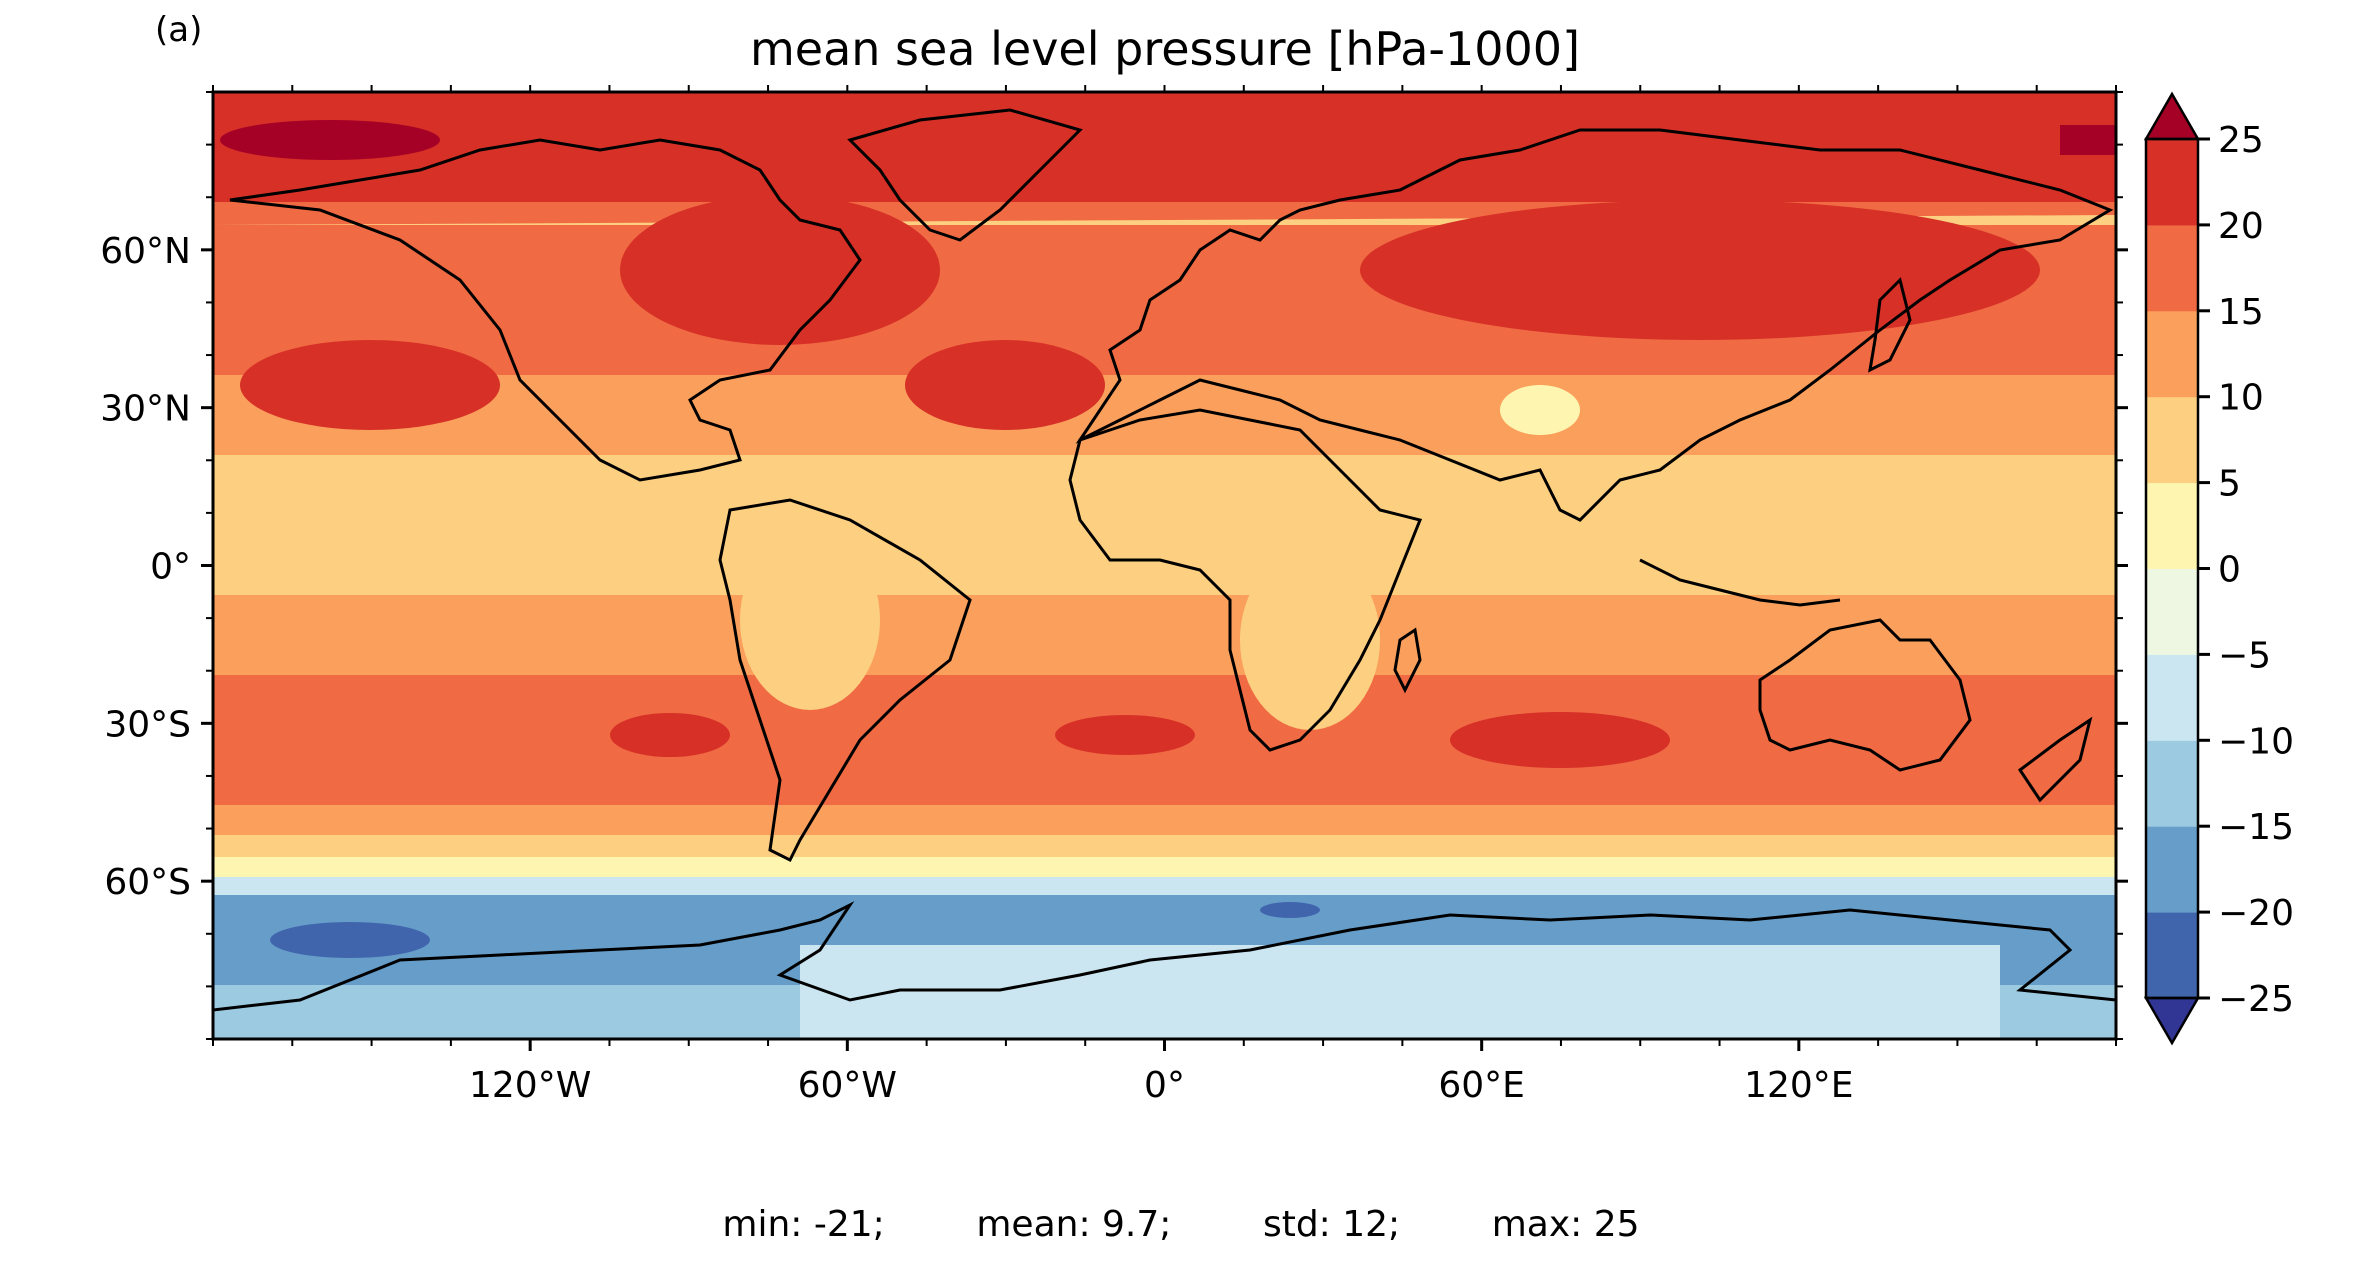 This screenshot has height=1263, width=2362. I want to click on colorbar-tick-label: 20, so click(2241, 226).